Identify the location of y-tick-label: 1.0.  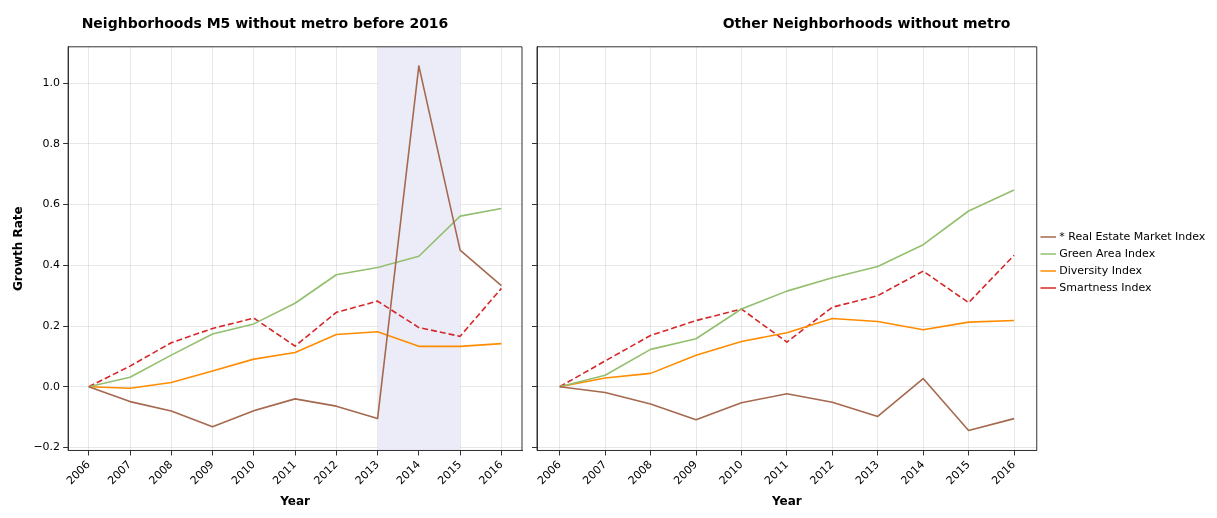
(51, 83).